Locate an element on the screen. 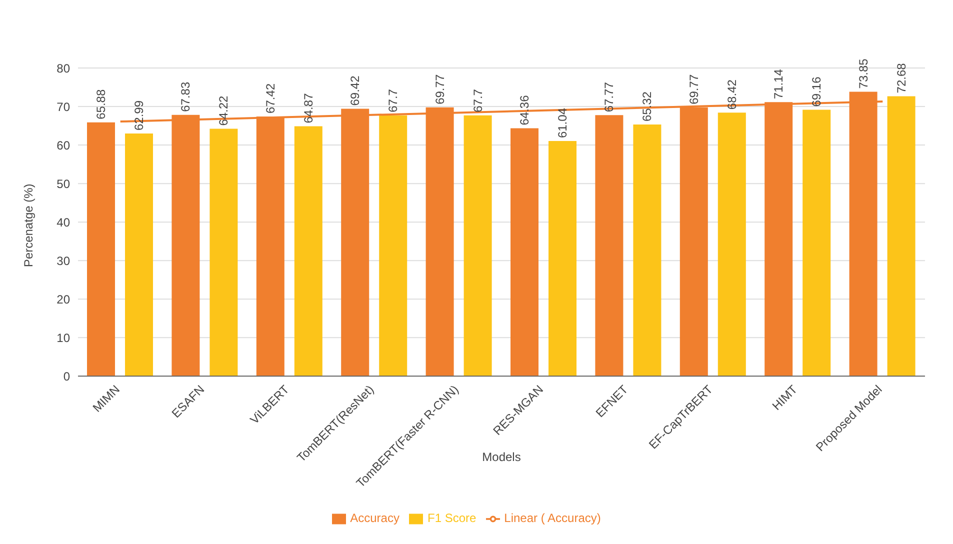 The image size is (953, 544). legend-label: Accuracy is located at coordinates (375, 518).